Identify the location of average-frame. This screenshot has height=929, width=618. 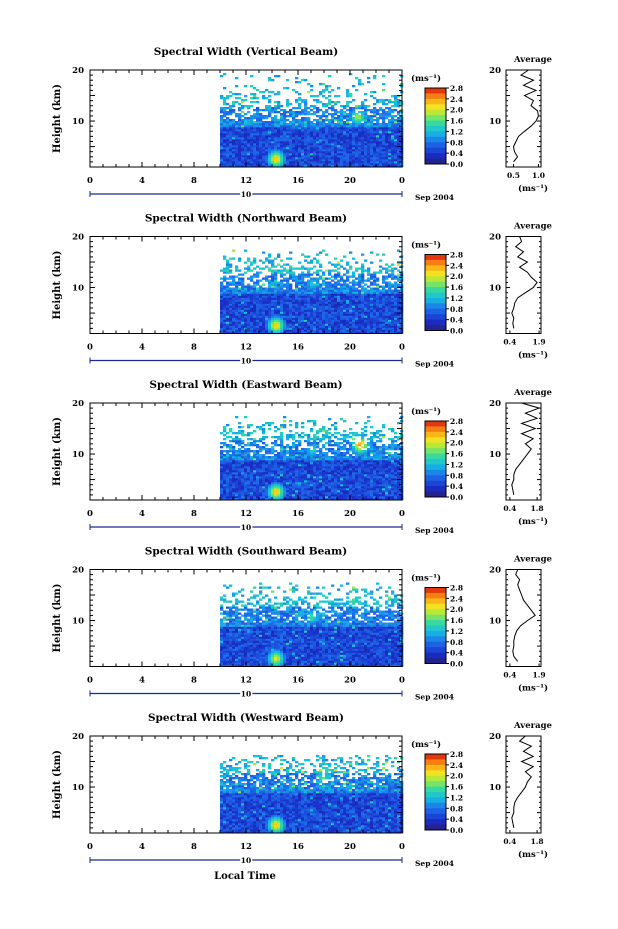
(523, 285).